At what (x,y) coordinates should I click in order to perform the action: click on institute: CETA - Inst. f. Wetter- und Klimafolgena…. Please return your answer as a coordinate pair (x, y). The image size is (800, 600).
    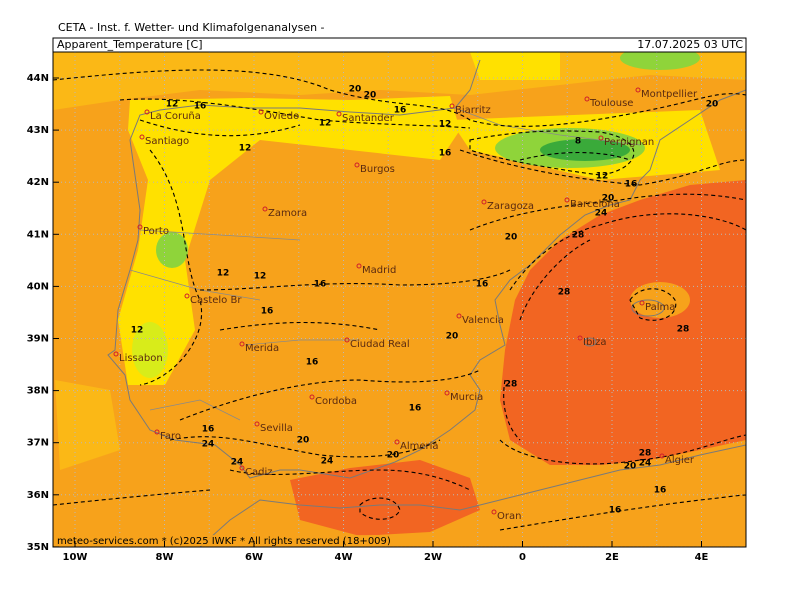
    Looking at the image, I should click on (191, 27).